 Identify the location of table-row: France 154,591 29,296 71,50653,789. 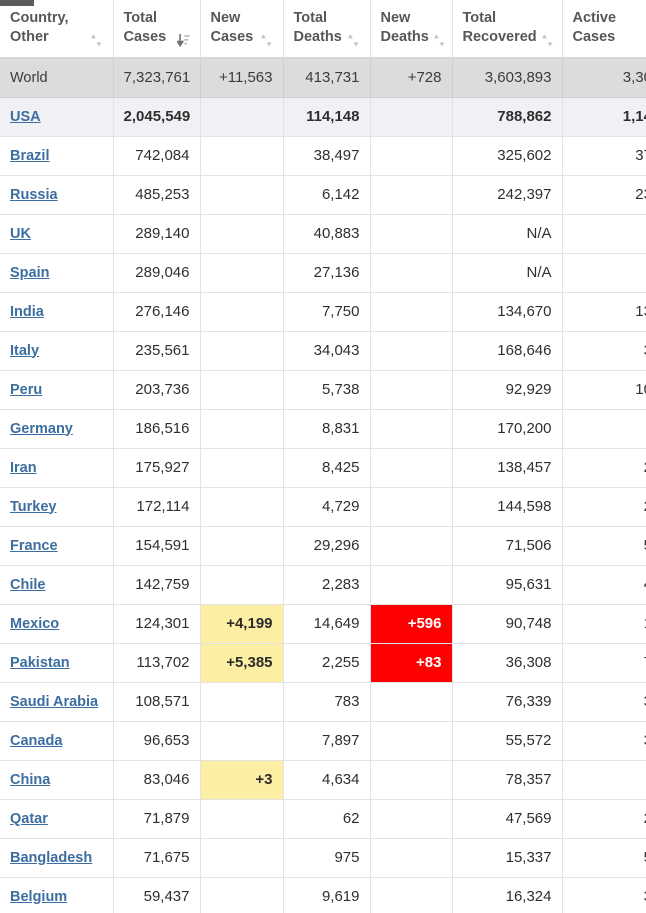
(323, 545).